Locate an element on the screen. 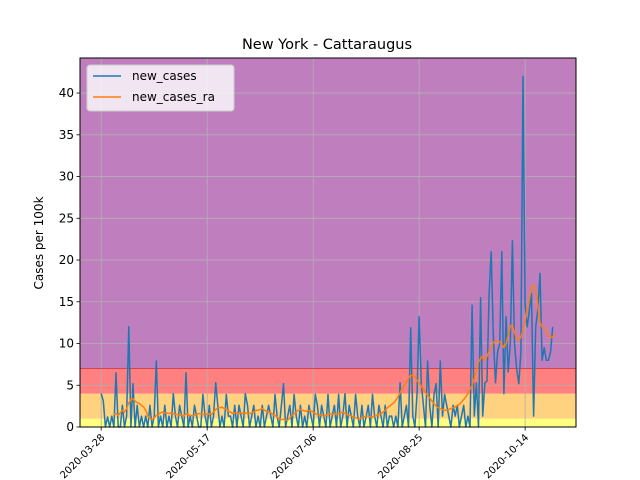 This screenshot has height=480, width=640. y-tick-label: 30 is located at coordinates (66, 177).